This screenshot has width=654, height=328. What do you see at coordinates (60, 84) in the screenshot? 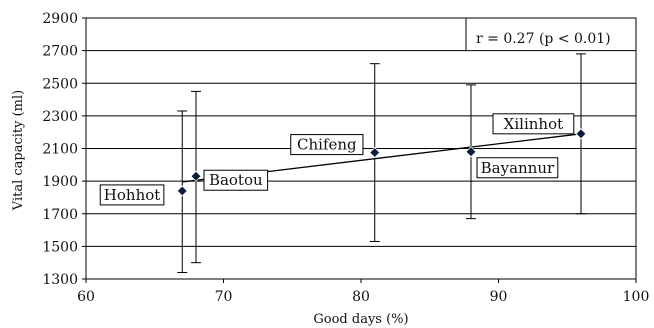
I see `y-tick-label: 2500` at bounding box center [60, 84].